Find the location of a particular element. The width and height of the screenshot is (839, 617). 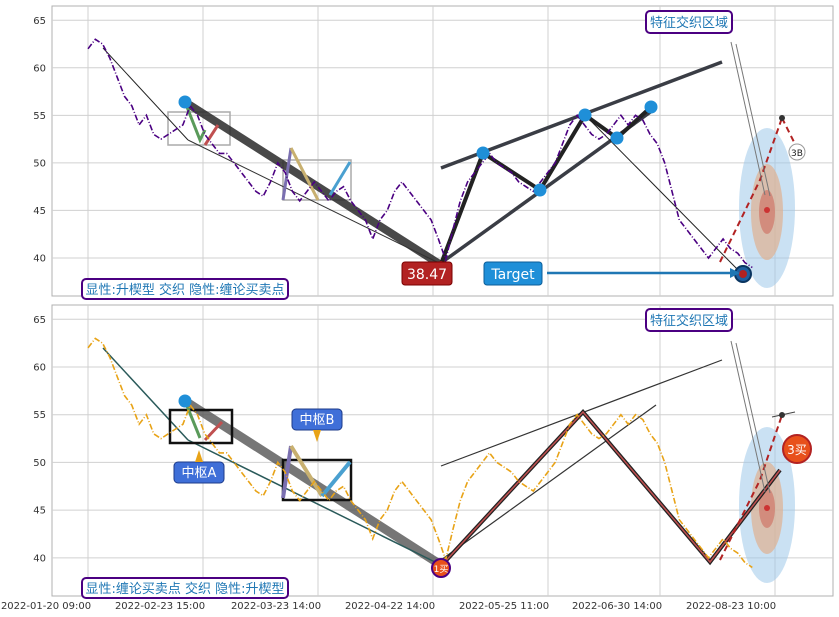

seg-red is located at coordinates (211, 135).